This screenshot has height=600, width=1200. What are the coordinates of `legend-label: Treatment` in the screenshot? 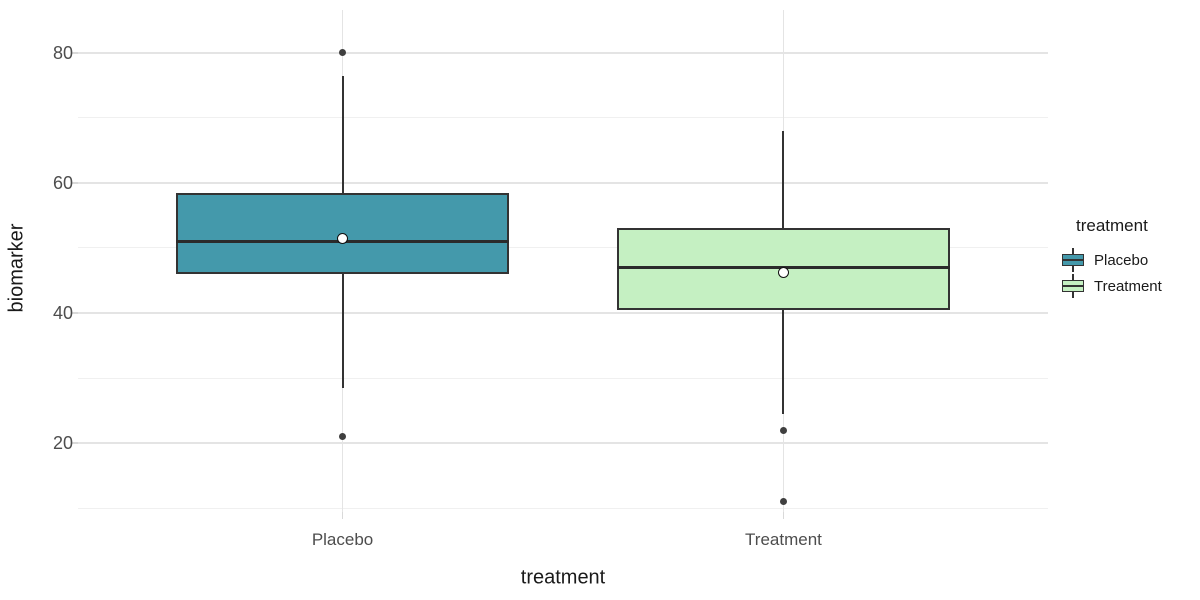 It's located at (1128, 286).